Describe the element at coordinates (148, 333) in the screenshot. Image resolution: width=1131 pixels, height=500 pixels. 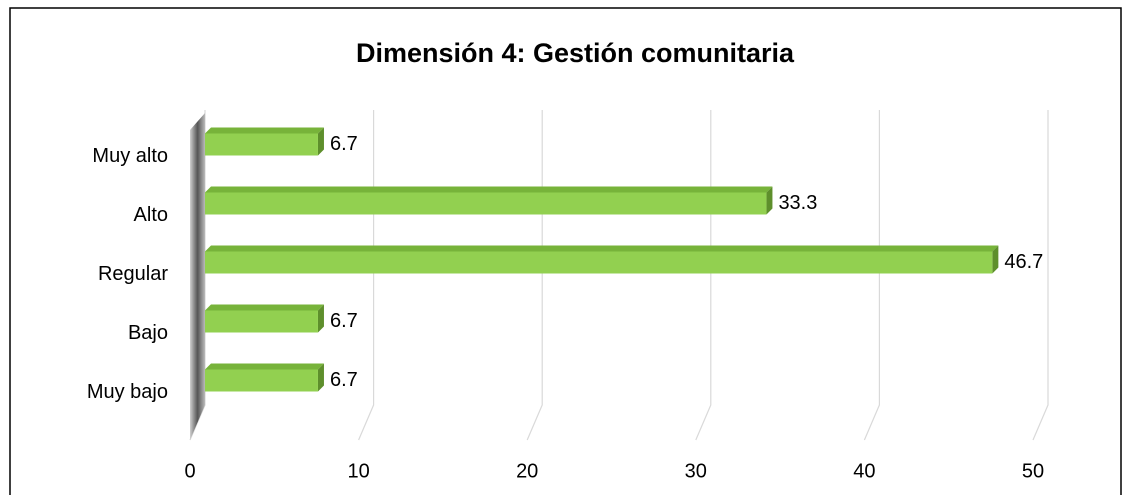
I see `y-tick-label: Bajo` at that location.